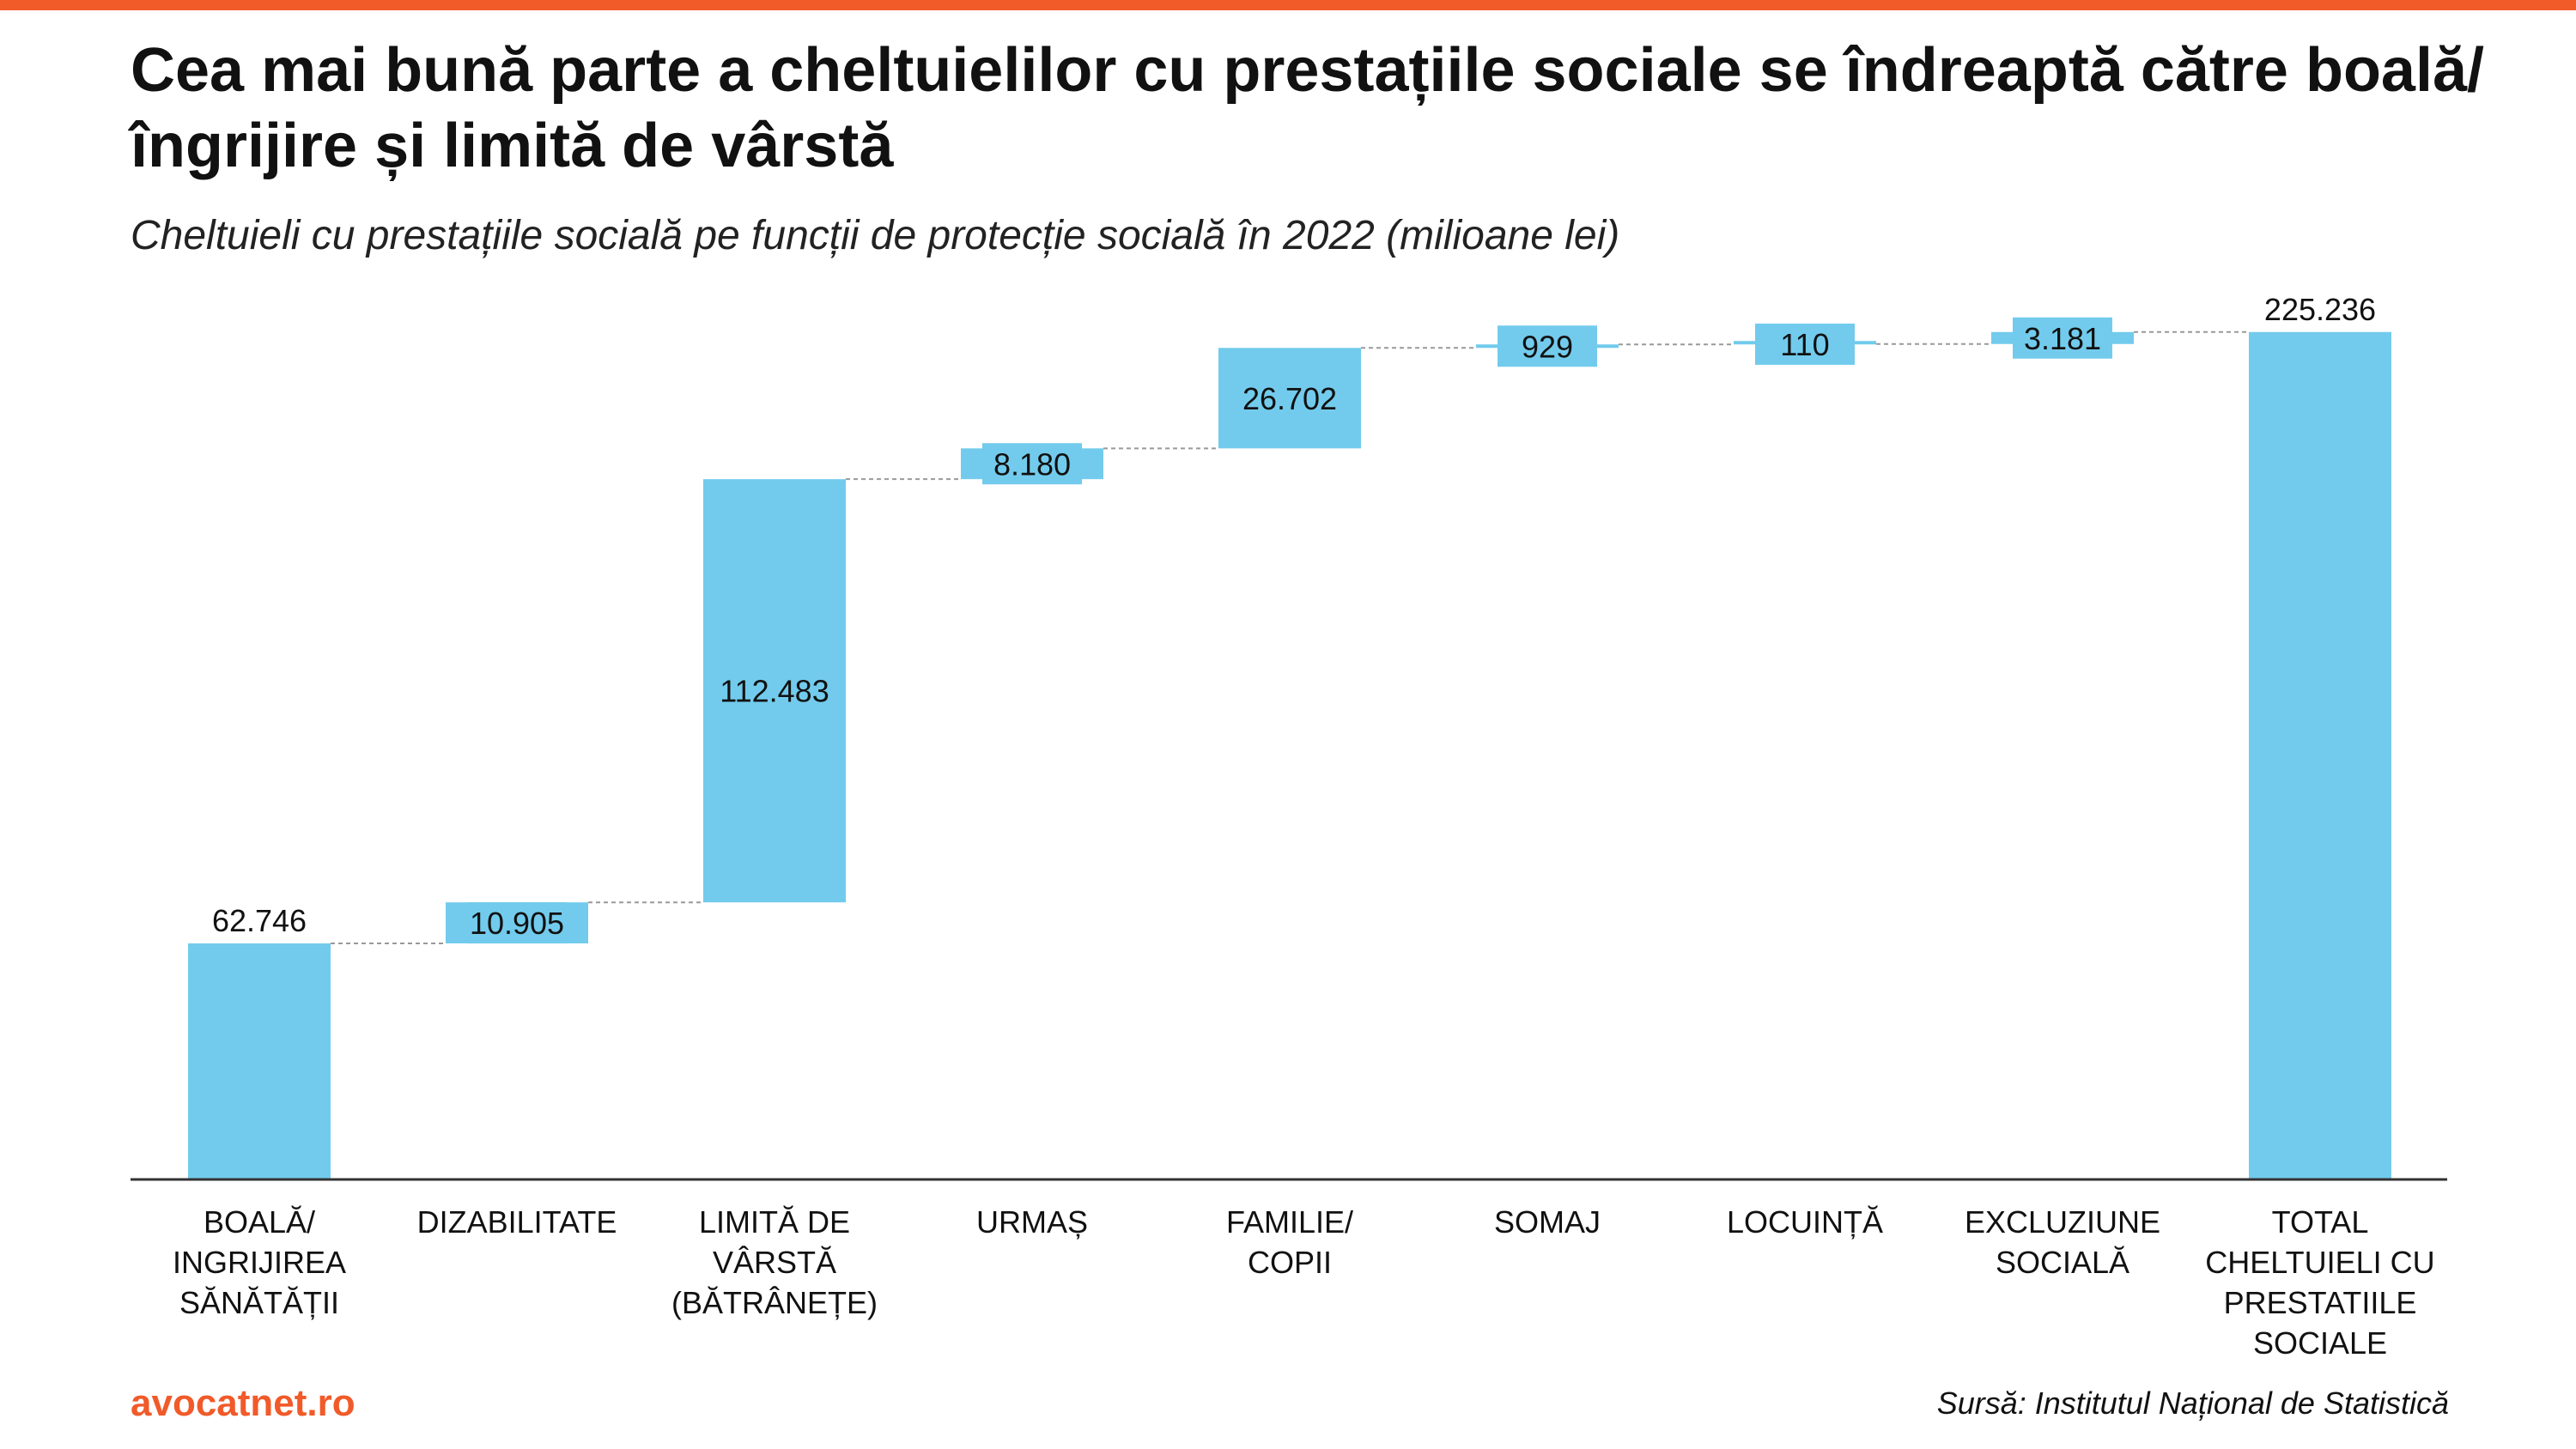 The width and height of the screenshot is (2576, 1449). Describe the element at coordinates (259, 1262) in the screenshot. I see `category-label-0: BOALĂ/INGRIJIREA SĂNĂTĂȚII` at that location.